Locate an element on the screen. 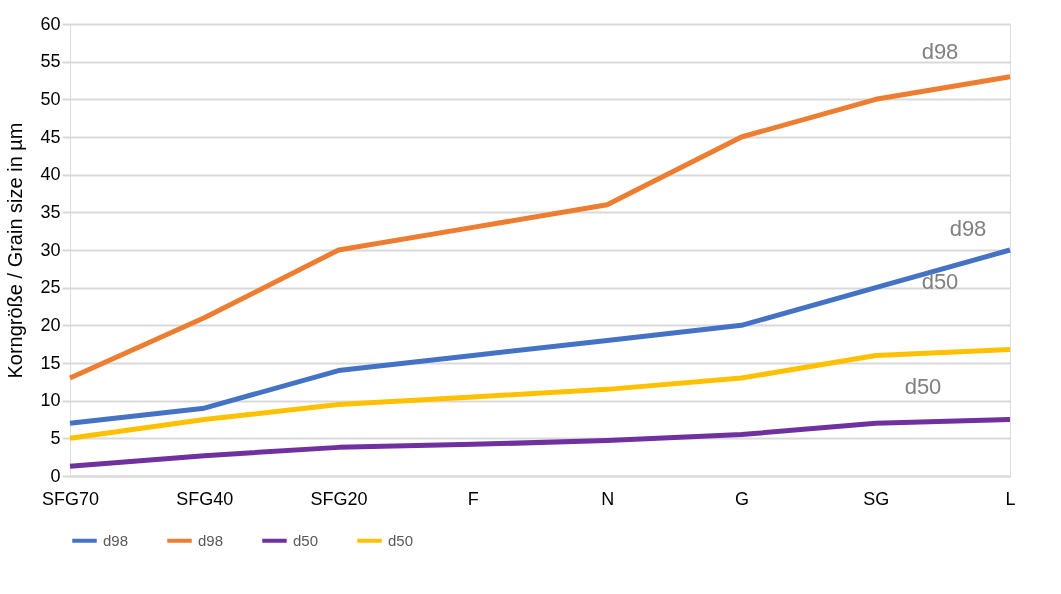 The image size is (1061, 594). x-tick-label: G is located at coordinates (741, 498).